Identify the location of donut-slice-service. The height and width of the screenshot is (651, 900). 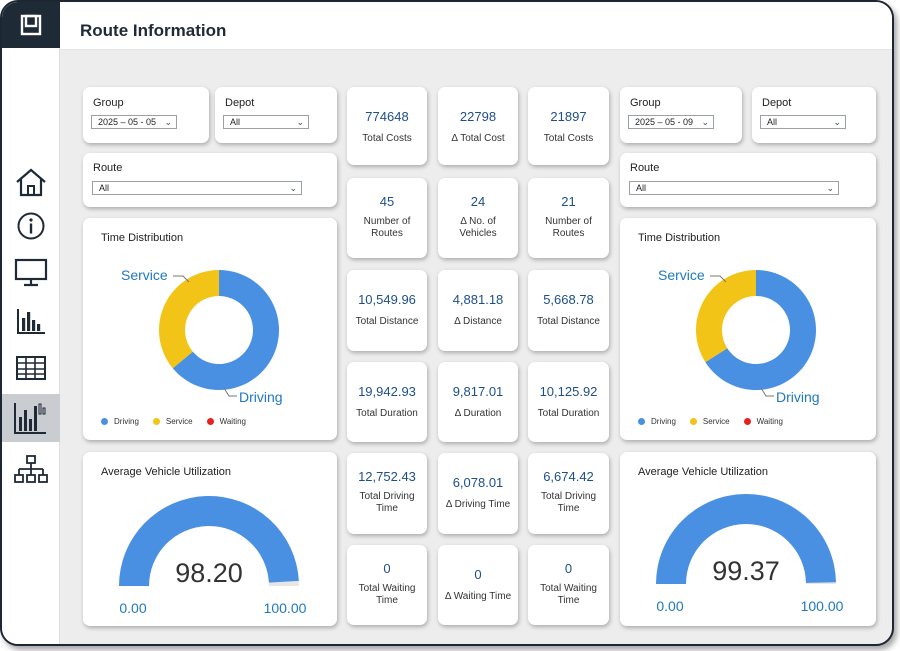
(189, 319).